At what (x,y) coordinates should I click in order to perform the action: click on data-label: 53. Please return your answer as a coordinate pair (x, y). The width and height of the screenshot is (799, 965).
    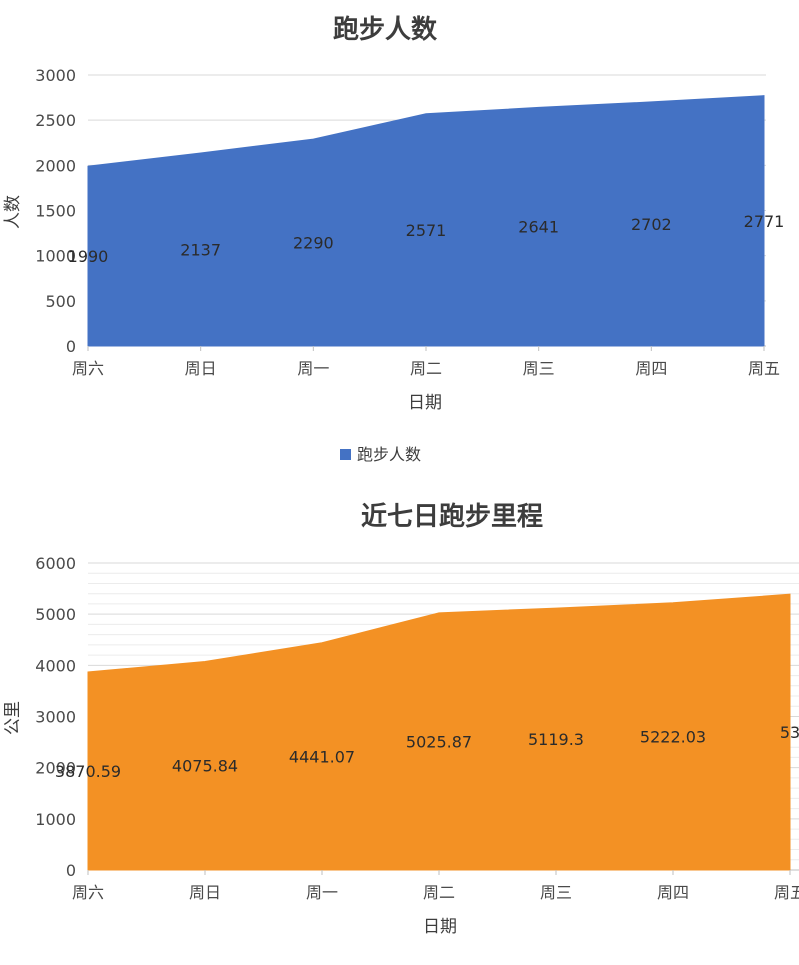
    Looking at the image, I should click on (789, 732).